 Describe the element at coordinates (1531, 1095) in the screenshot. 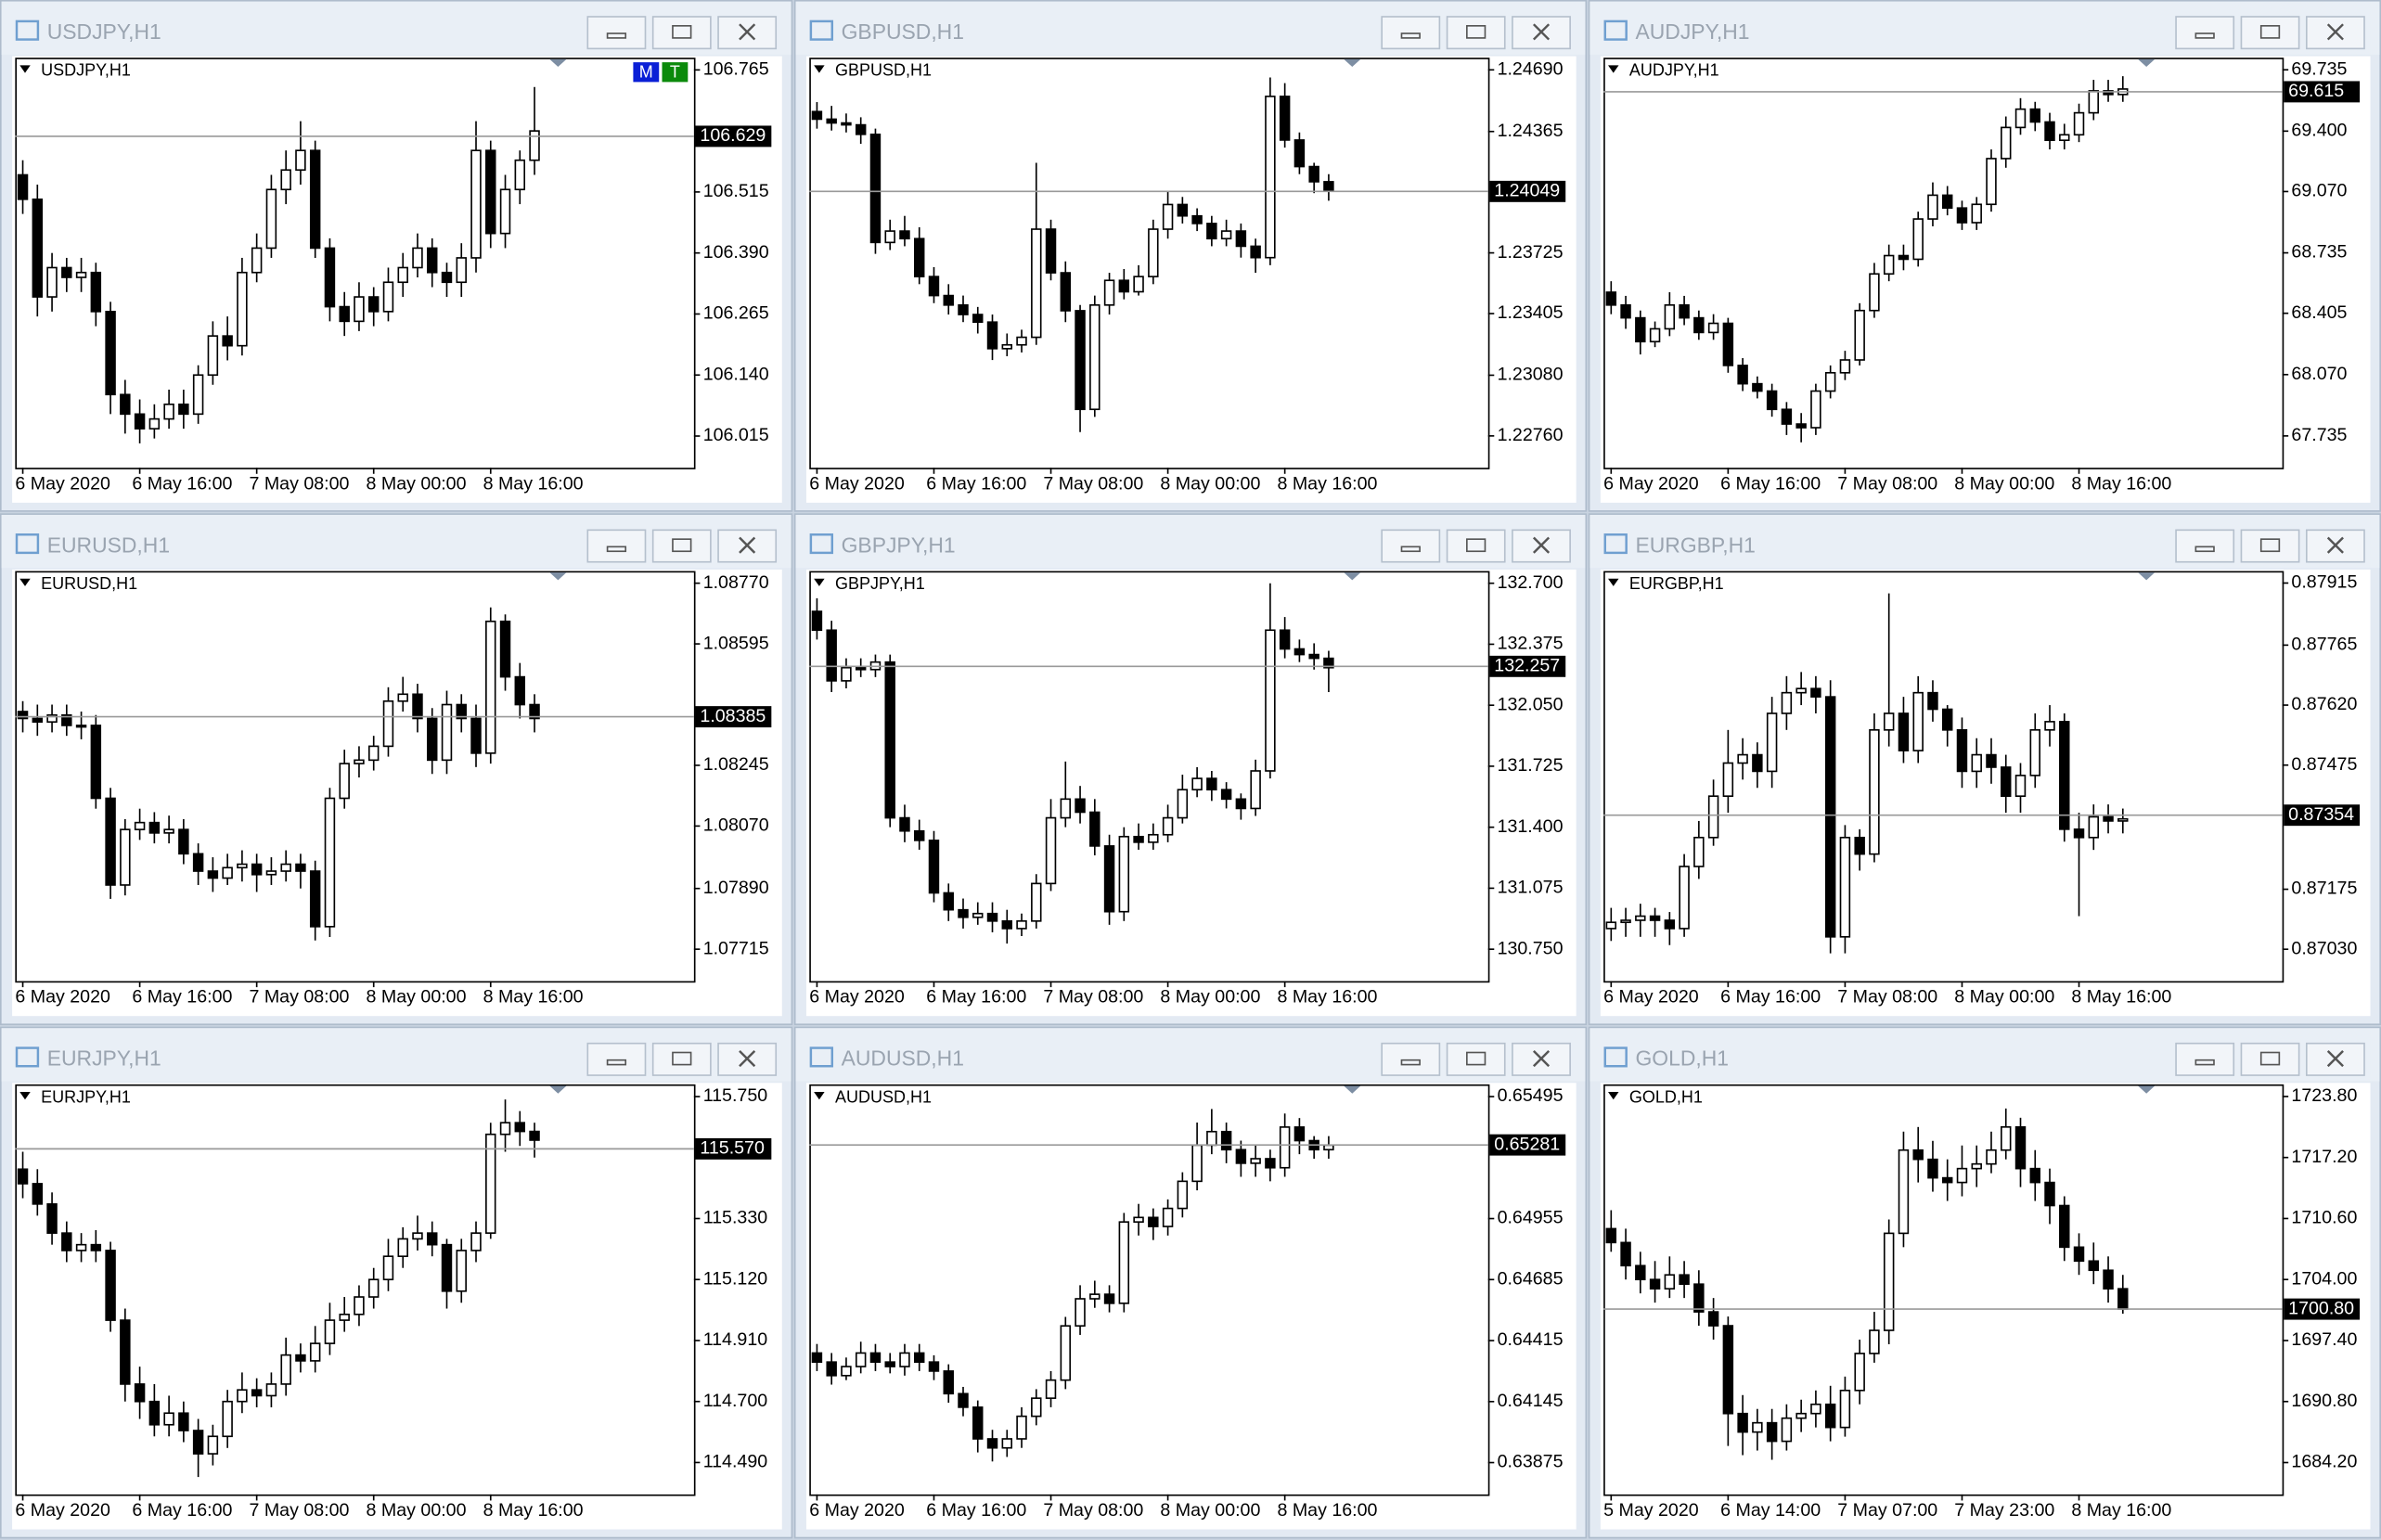

I see `y-tick-label: 0.65495` at that location.